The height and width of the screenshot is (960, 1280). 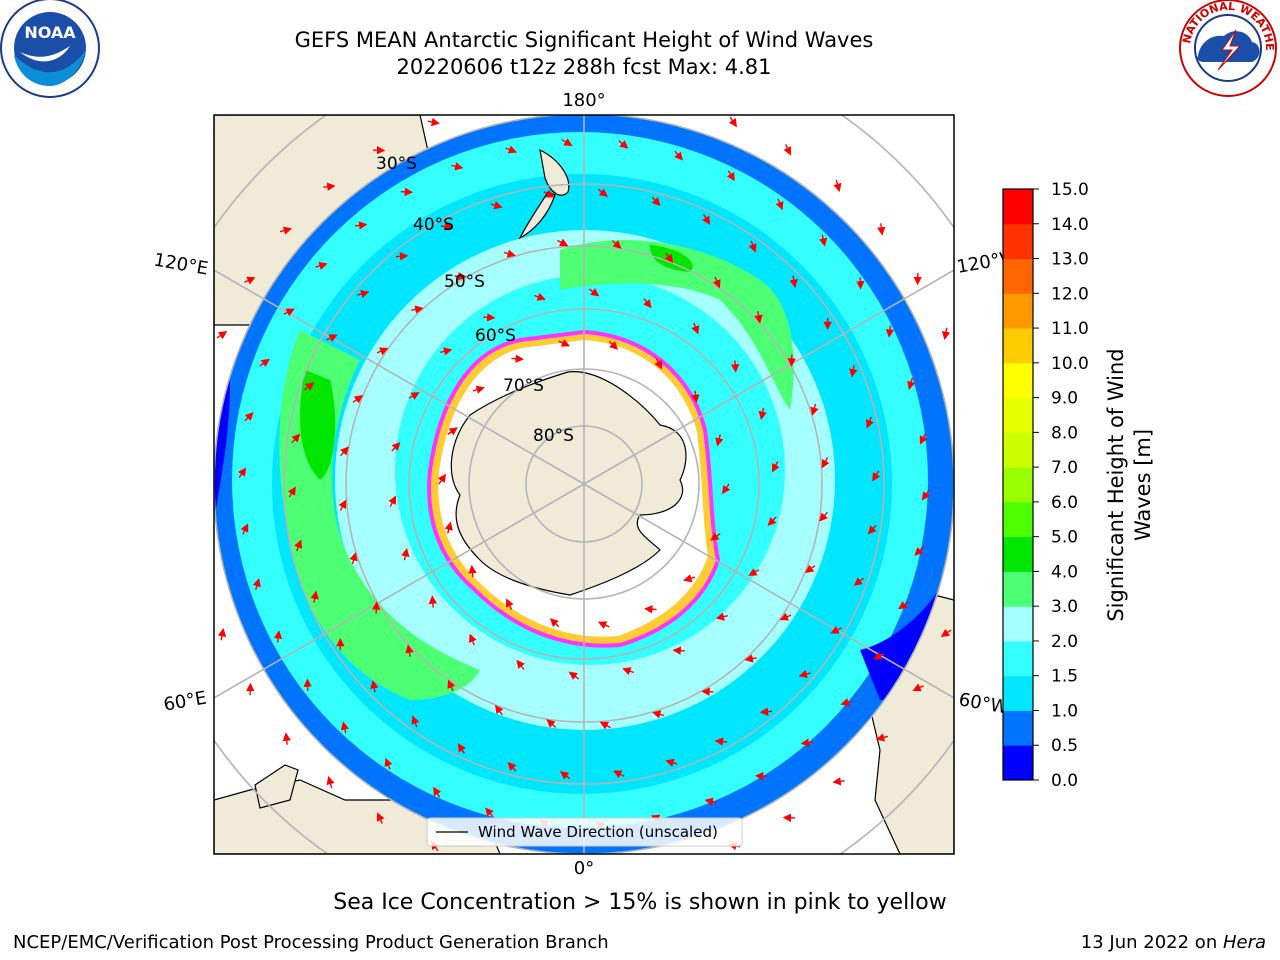 What do you see at coordinates (433, 225) in the screenshot?
I see `lat-label-40s: 40°S` at bounding box center [433, 225].